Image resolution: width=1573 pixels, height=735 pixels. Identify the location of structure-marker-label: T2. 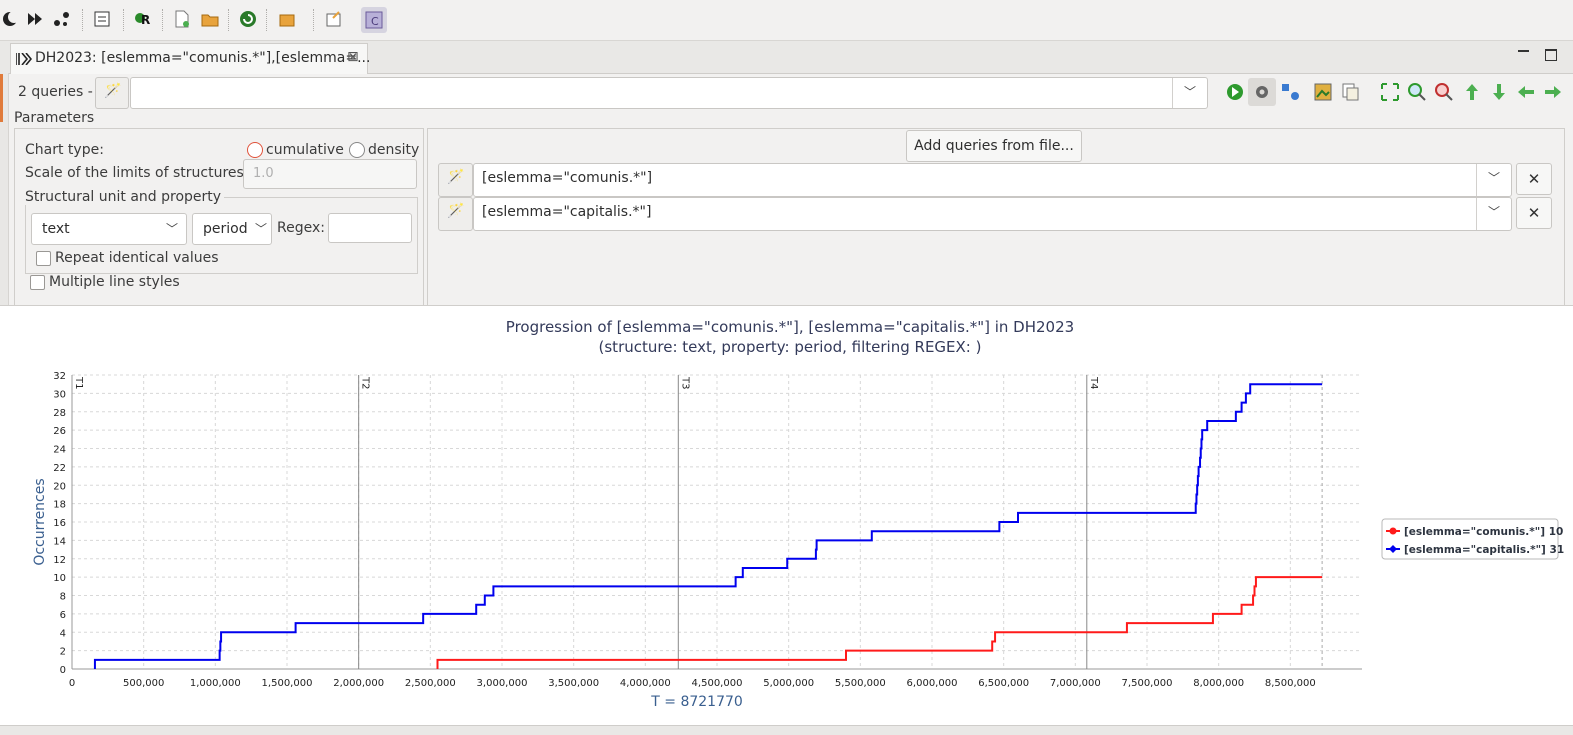
(365, 382).